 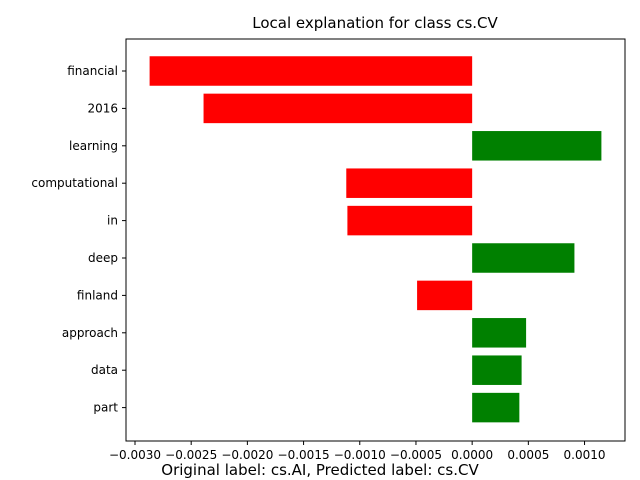 What do you see at coordinates (410, 220) in the screenshot?
I see `bar-in` at bounding box center [410, 220].